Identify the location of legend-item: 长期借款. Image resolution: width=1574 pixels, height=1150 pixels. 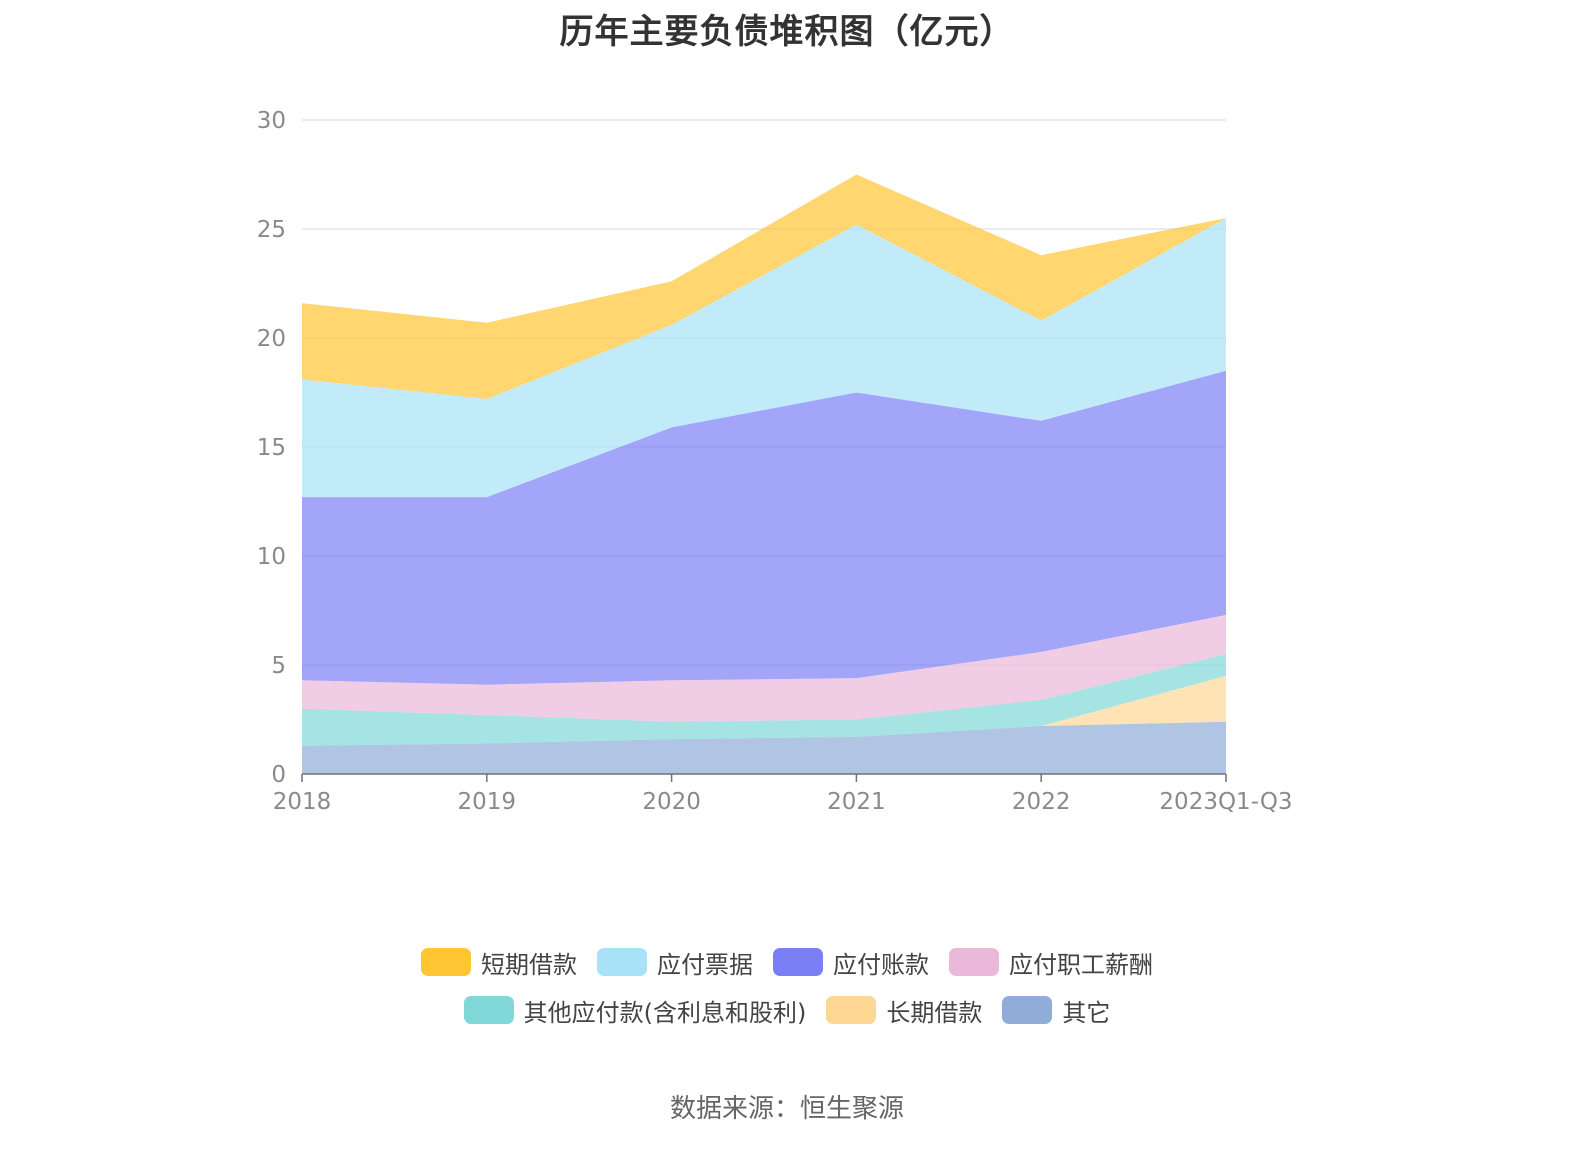
(904, 1010).